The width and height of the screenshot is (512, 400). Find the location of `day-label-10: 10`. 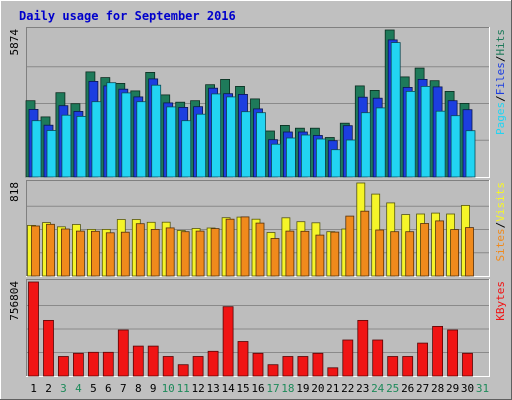

day-label-10: 10 is located at coordinates (168, 388).